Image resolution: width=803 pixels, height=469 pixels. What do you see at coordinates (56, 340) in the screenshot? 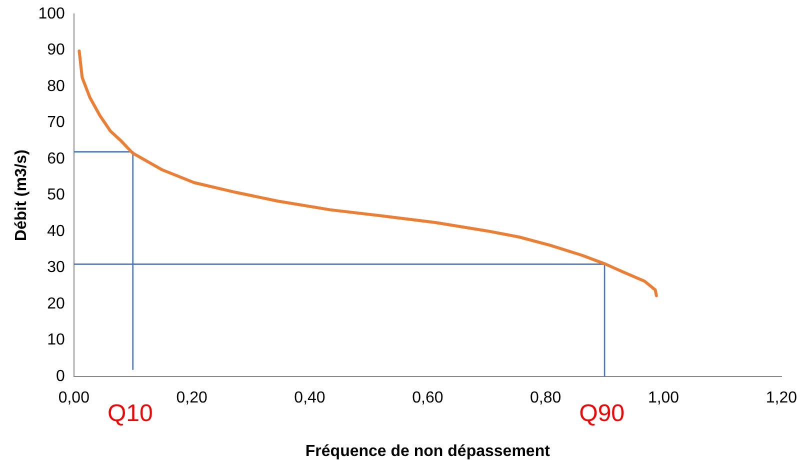
I see `y-tick-label: 10` at bounding box center [56, 340].